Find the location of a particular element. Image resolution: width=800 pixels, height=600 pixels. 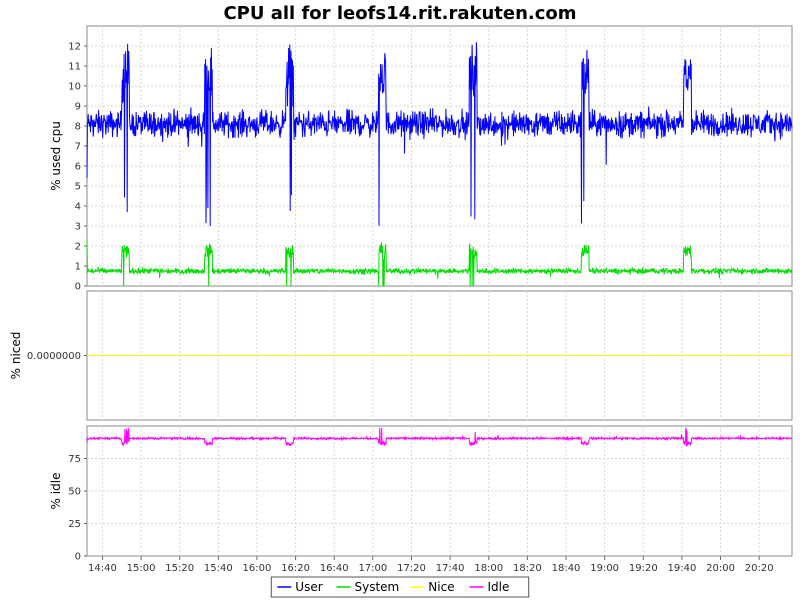

y-tick-label: 11 is located at coordinates (74, 67).